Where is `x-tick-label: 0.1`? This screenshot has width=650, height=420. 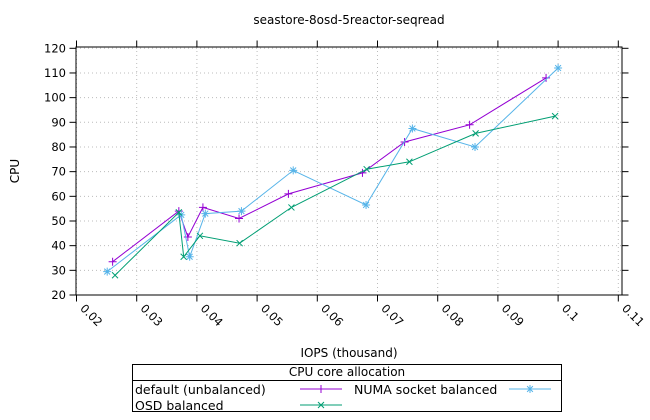 x-tick-label: 0.1 is located at coordinates (570, 312).